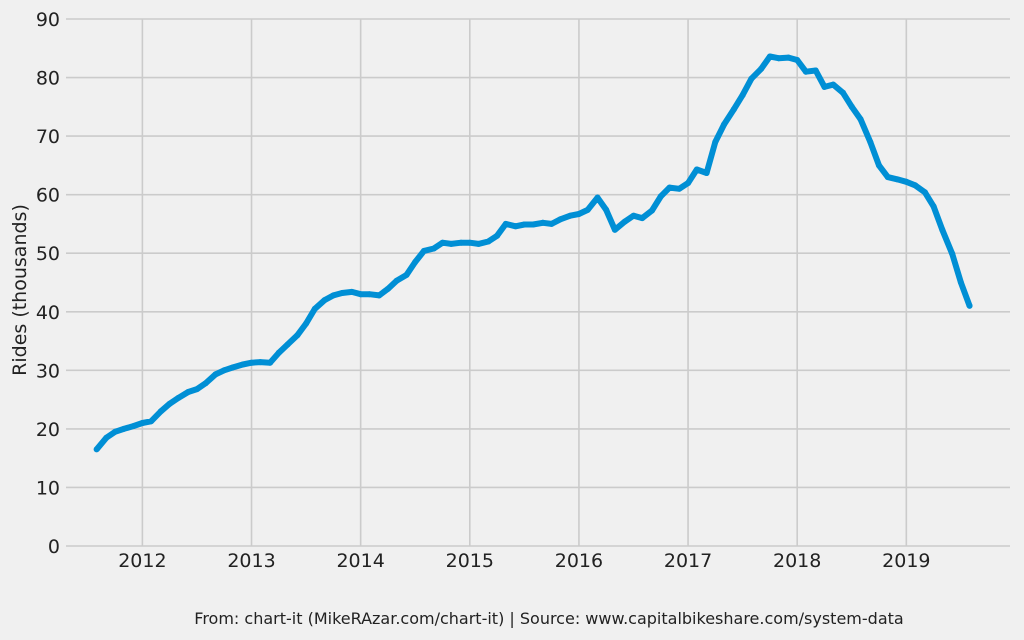 The image size is (1024, 640). I want to click on y-tick-label: 80, so click(48, 79).